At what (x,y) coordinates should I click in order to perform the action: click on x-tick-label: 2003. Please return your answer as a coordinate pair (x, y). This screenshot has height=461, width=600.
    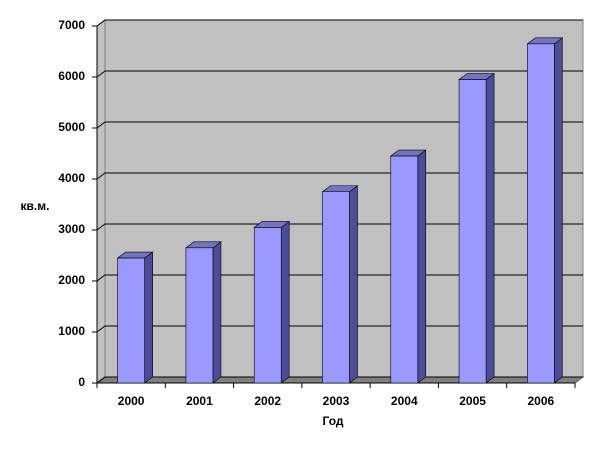
    Looking at the image, I should click on (336, 401).